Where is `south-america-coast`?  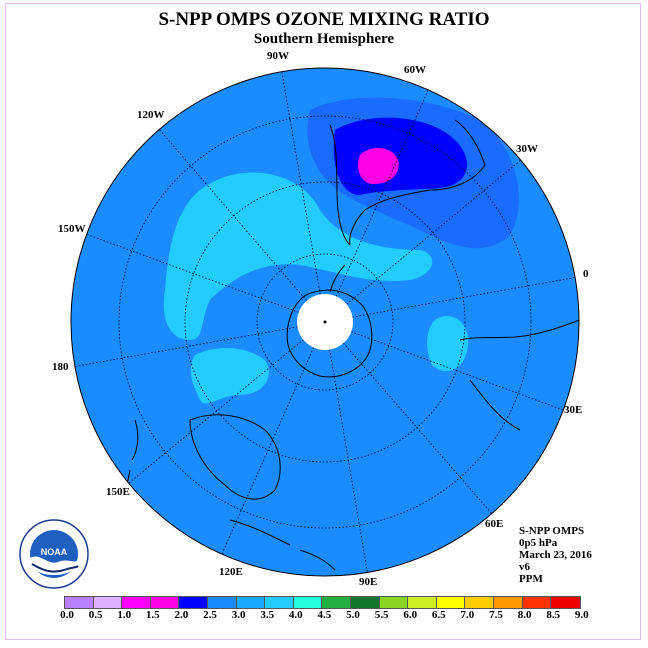 south-america-coast is located at coordinates (407, 182).